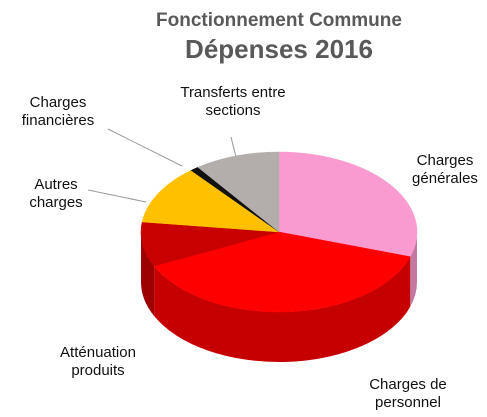  I want to click on slice-label: Charges de personnel, so click(408, 393).